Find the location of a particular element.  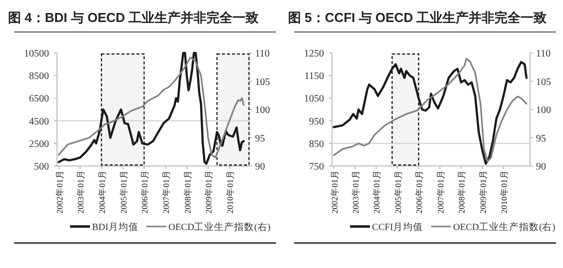

y-tick-label: 6500 is located at coordinates (39, 99).